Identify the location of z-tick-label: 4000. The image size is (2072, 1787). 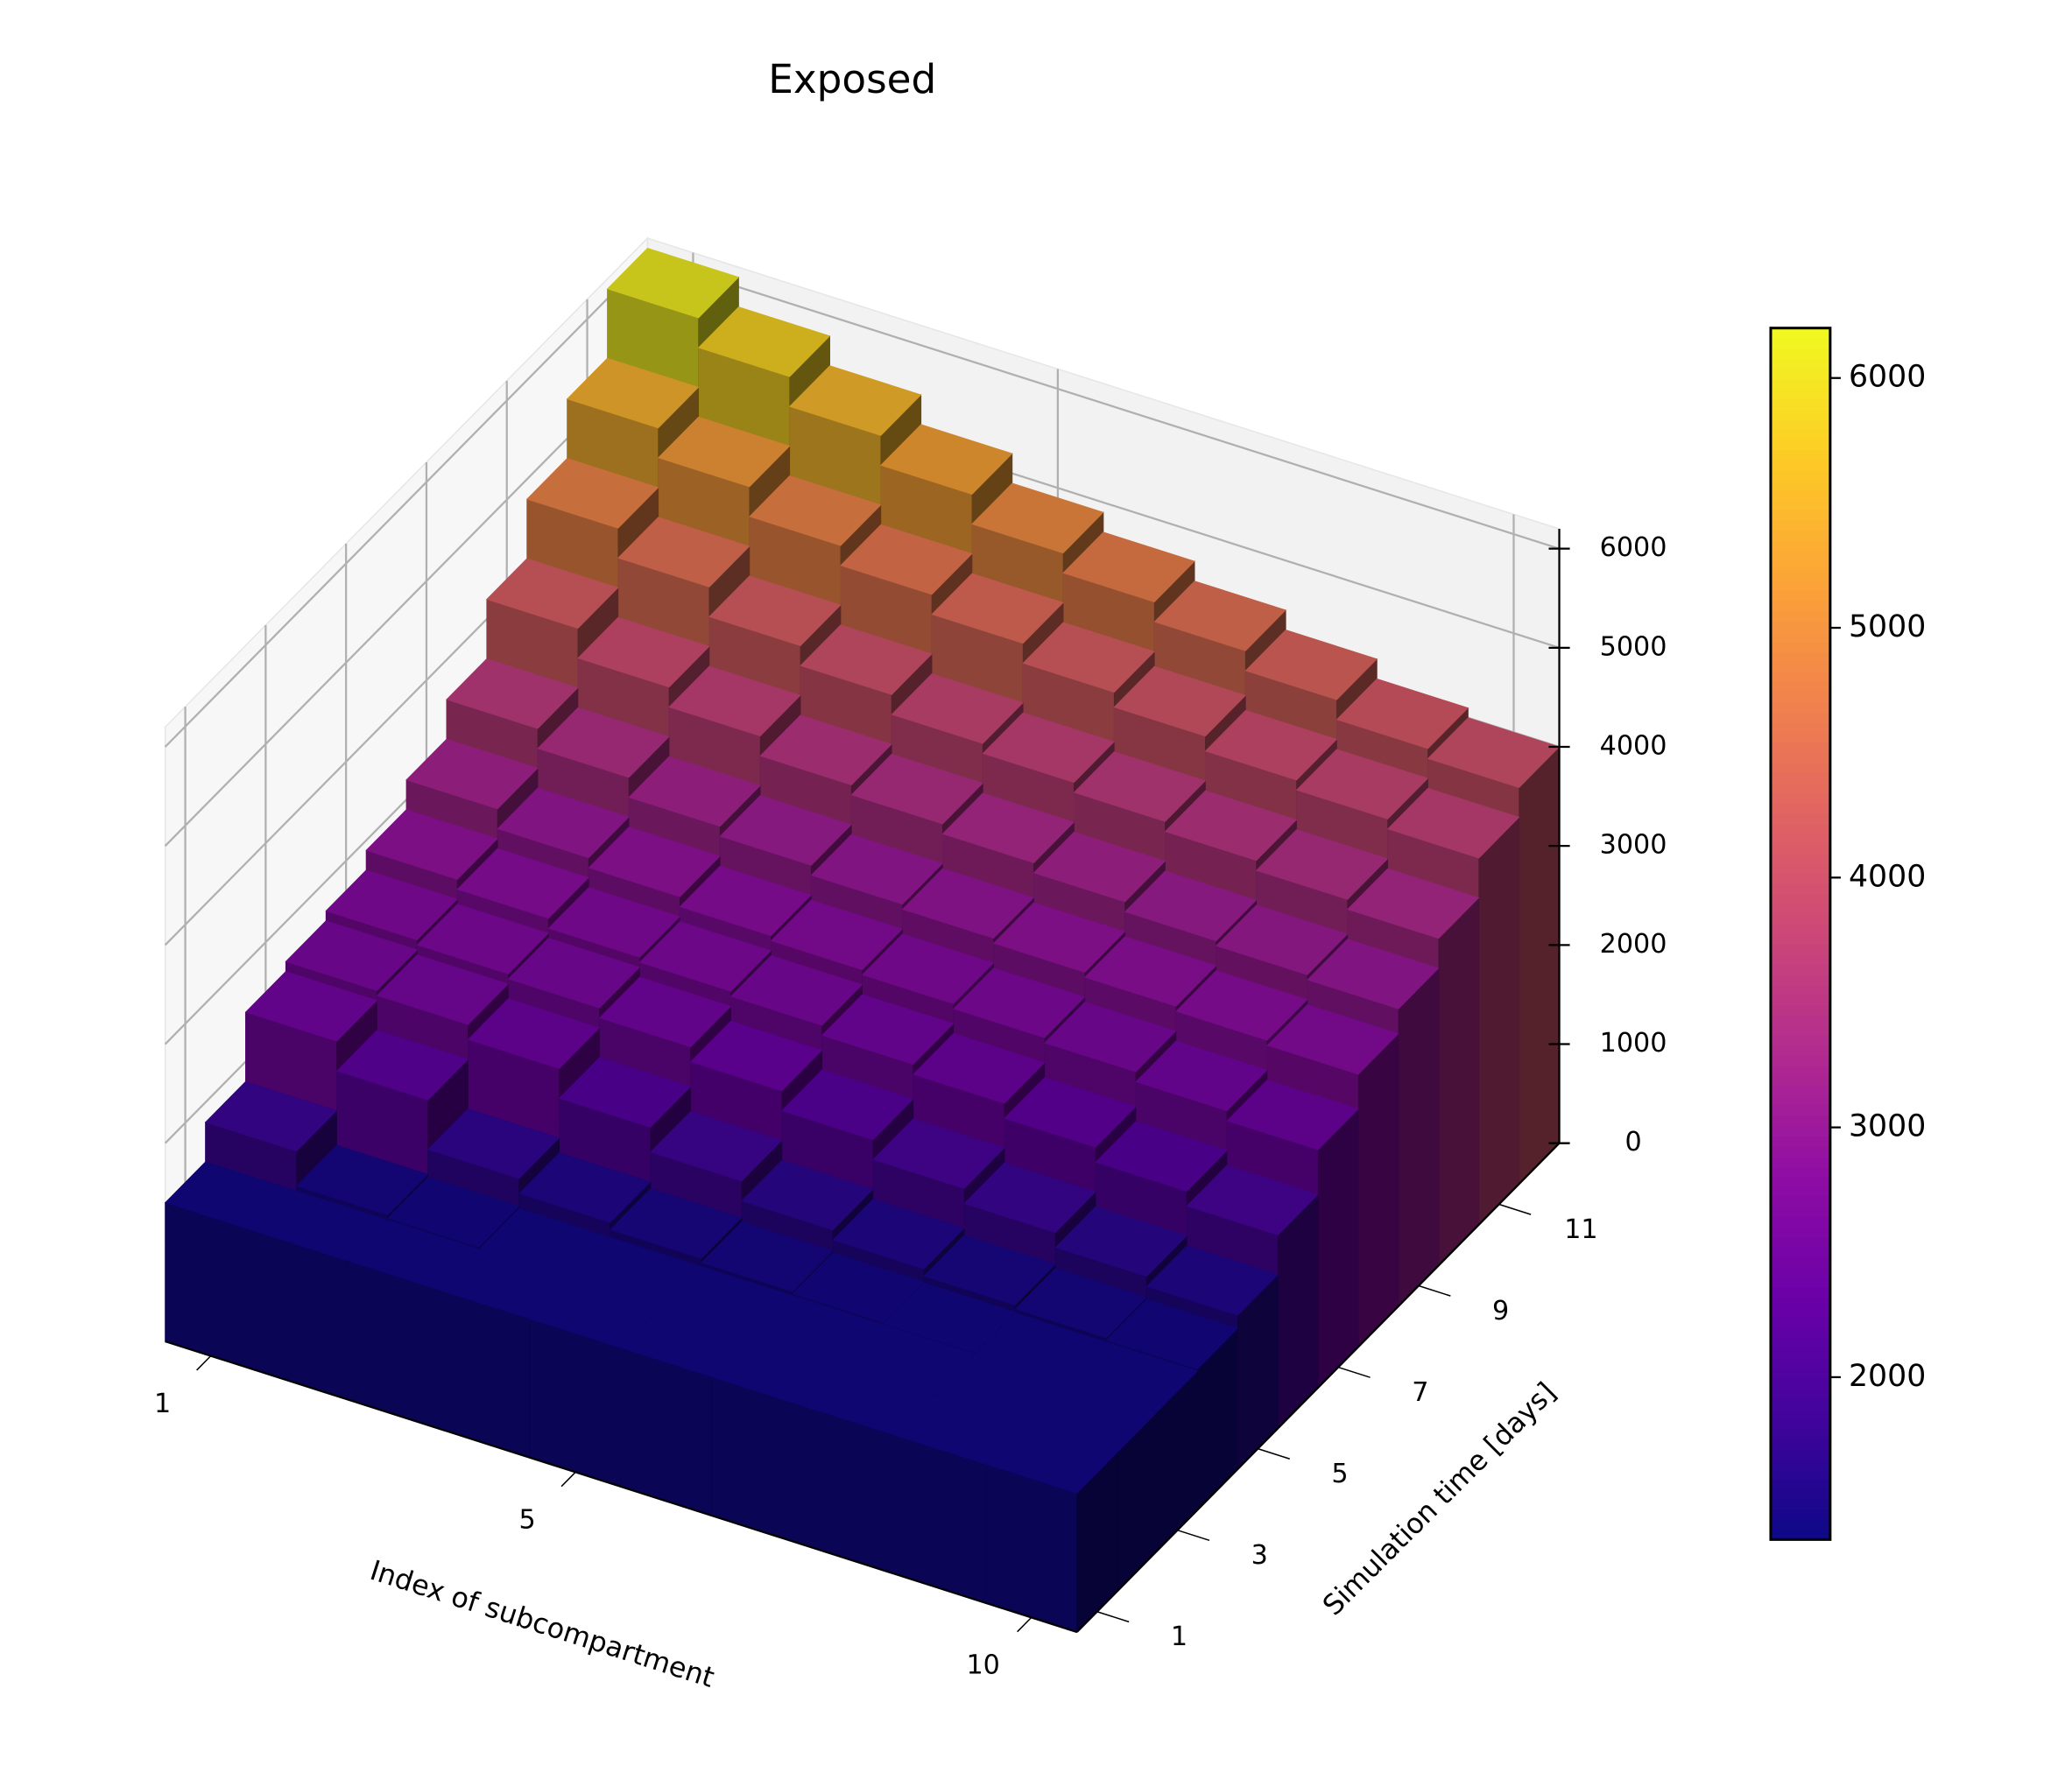
(1633, 746).